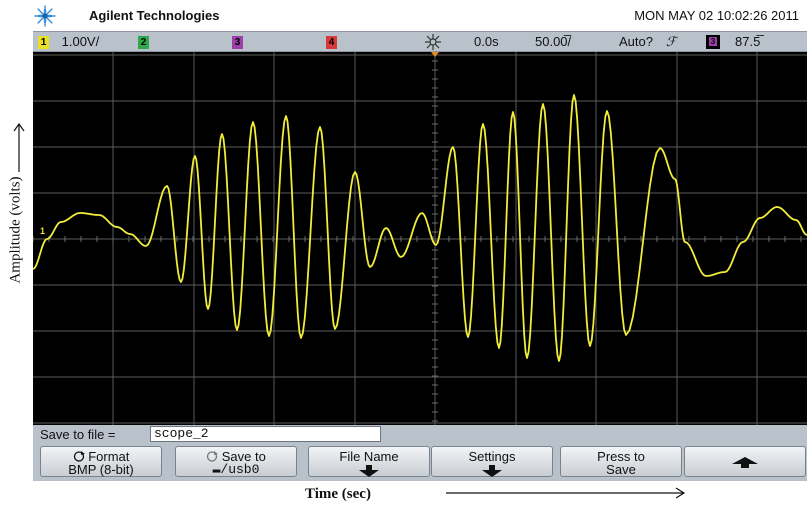 This screenshot has width=807, height=505. I want to click on channel-3-badge: 3, so click(237, 43).